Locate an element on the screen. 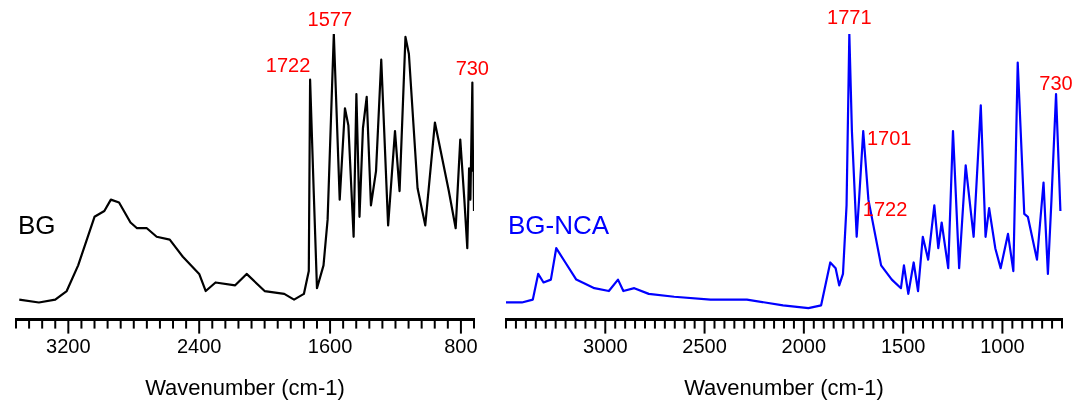 The height and width of the screenshot is (414, 1086). x-tick-label: 1600 is located at coordinates (330, 346).